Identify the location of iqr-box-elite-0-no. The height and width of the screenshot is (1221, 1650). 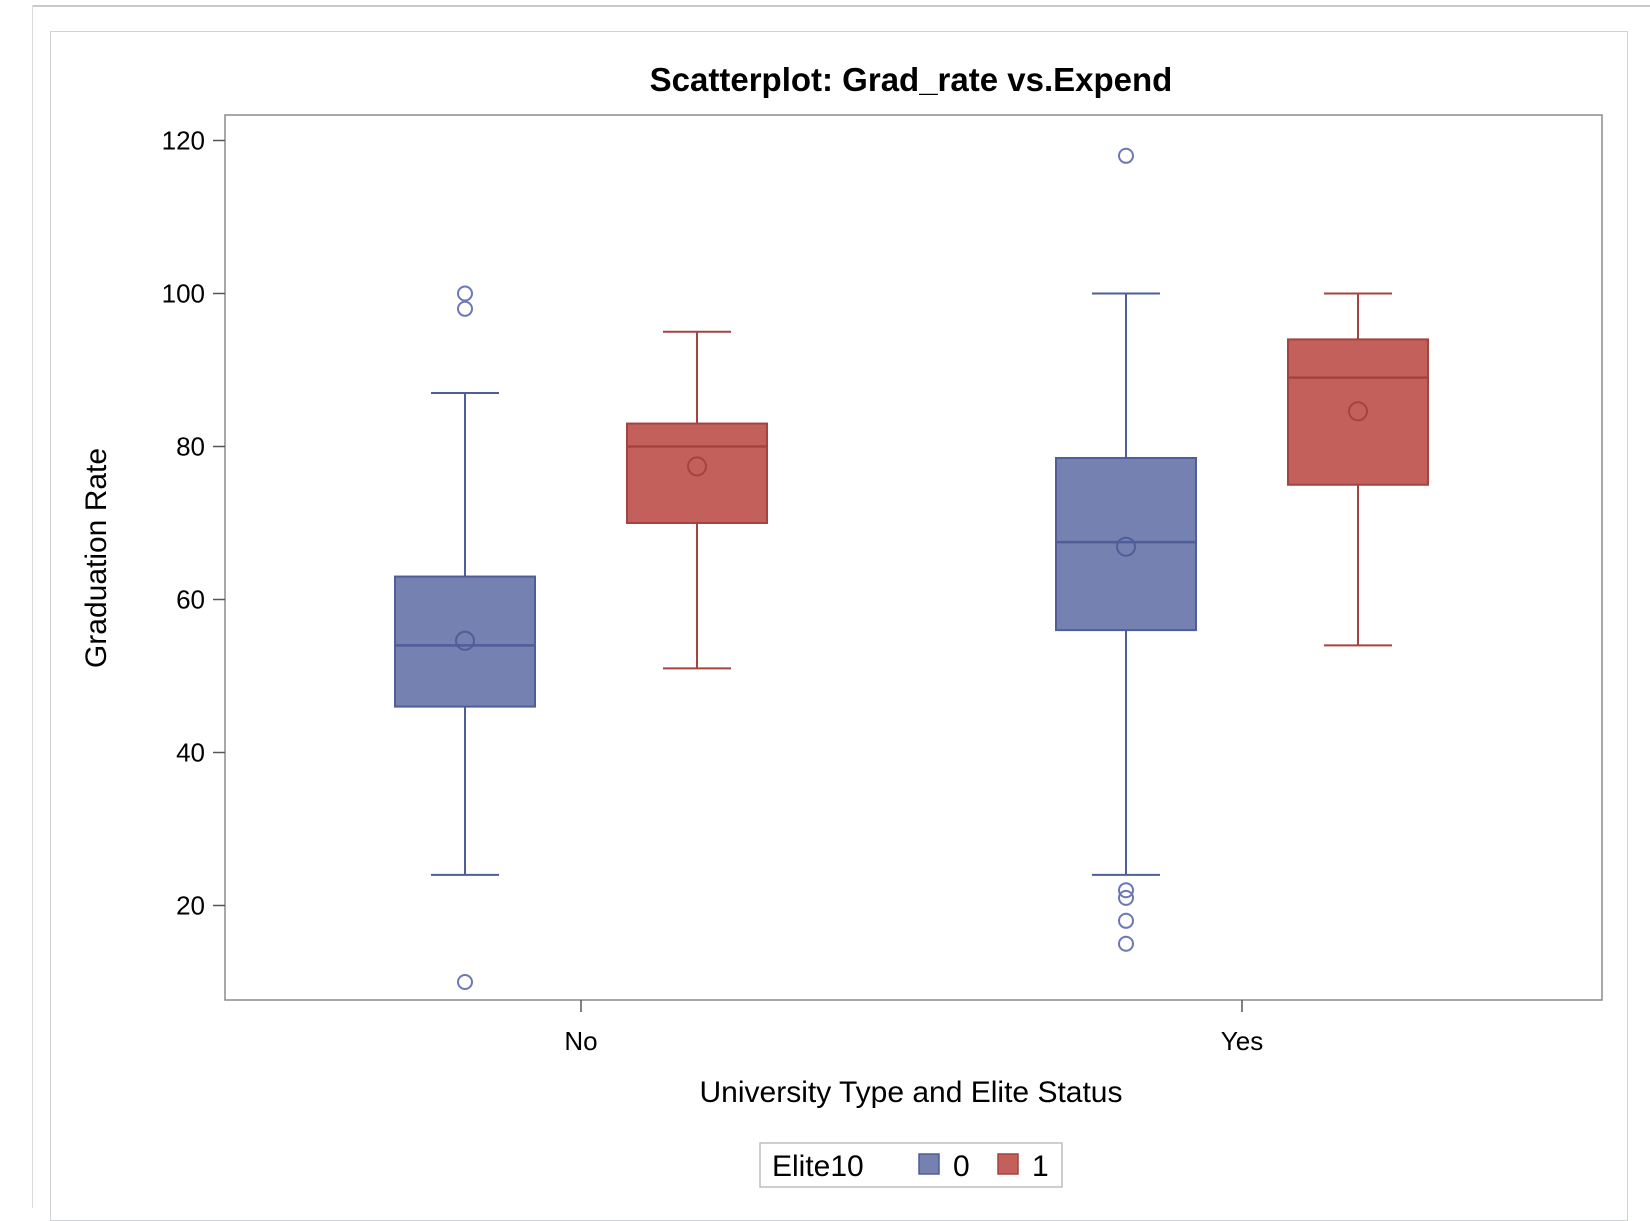
(465, 641).